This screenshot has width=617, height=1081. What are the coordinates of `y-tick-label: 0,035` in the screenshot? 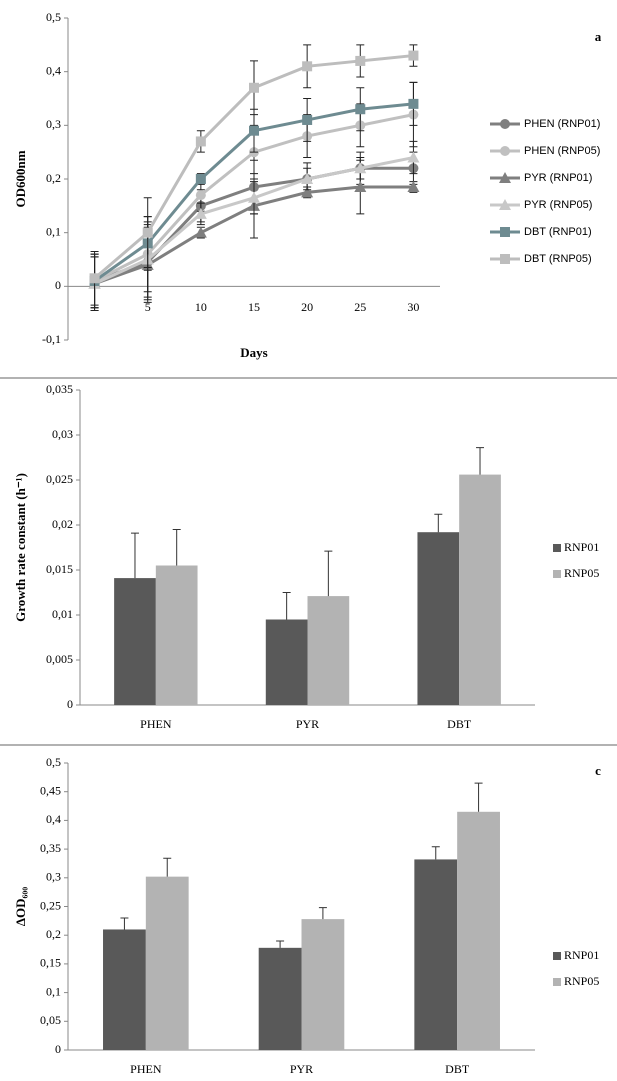 It's located at (59, 389).